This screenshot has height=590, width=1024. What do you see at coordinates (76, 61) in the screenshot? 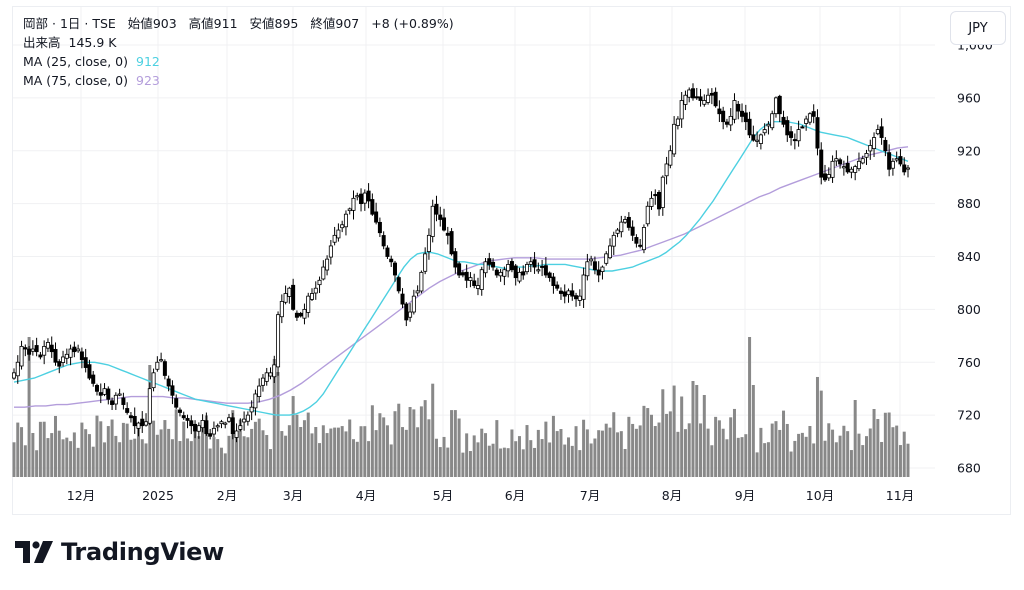
I see `ma25-label: MA (25, close, 0)` at bounding box center [76, 61].